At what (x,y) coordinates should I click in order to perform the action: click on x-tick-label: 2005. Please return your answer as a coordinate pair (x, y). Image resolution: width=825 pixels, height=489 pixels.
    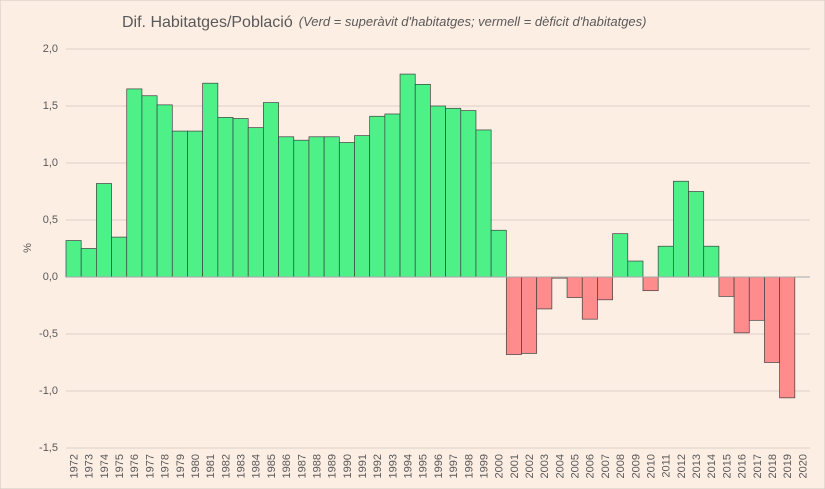
    Looking at the image, I should click on (576, 466).